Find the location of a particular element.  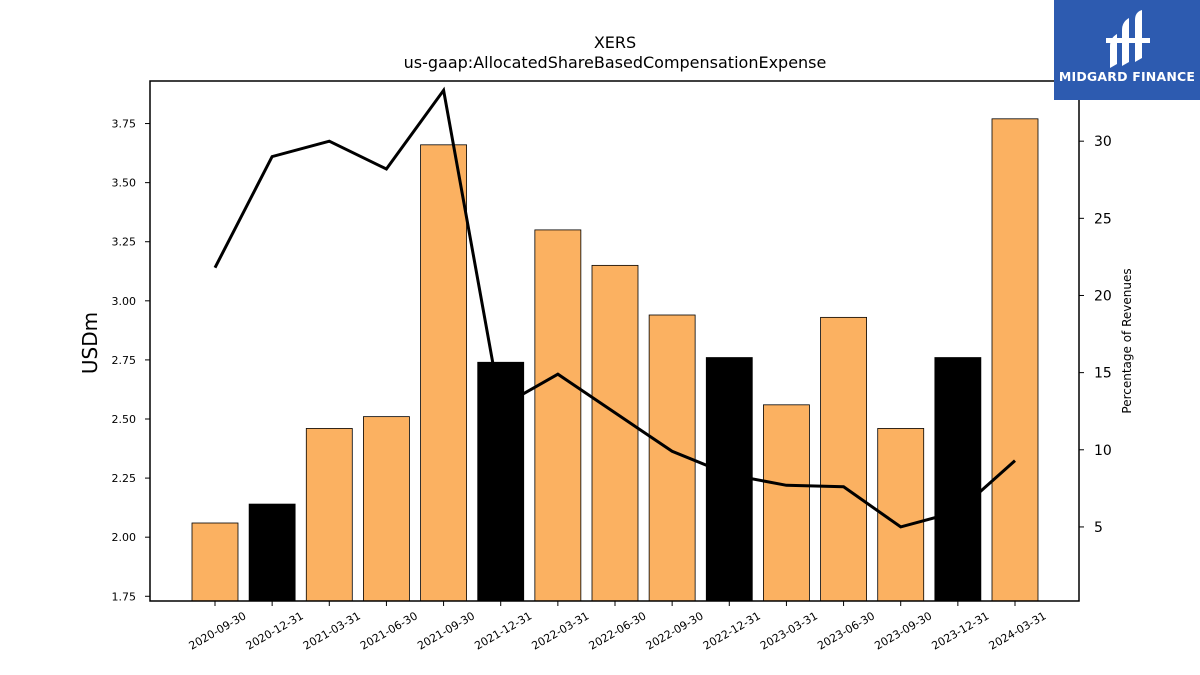

y2-tick-label: 25 is located at coordinates (1103, 219).